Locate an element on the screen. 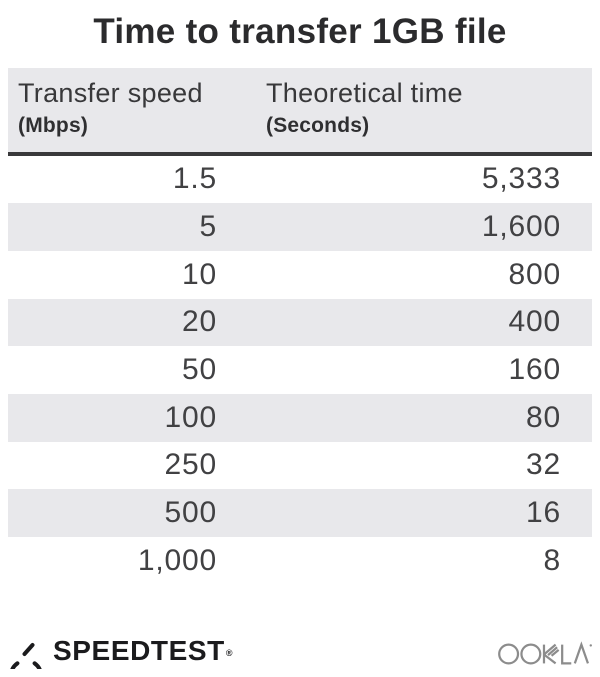 The height and width of the screenshot is (677, 600). table-row: 10 800 is located at coordinates (300, 274).